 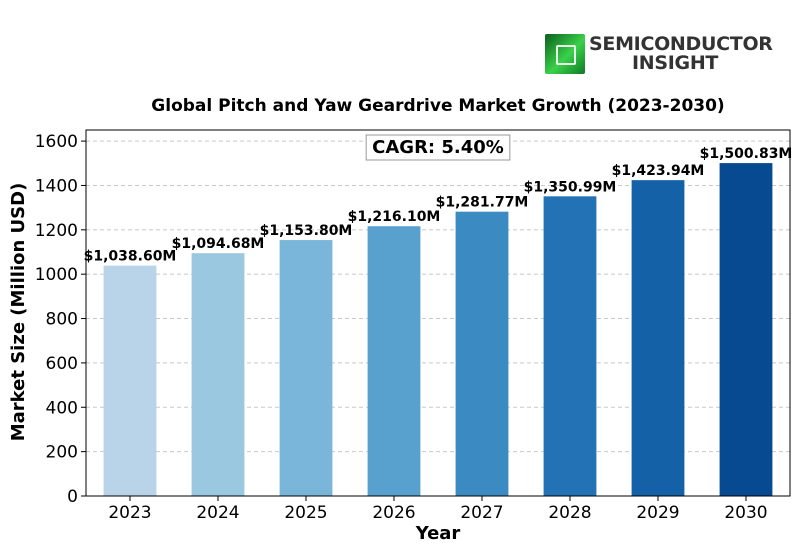 What do you see at coordinates (62, 453) in the screenshot?
I see `y-tick-label: 200` at bounding box center [62, 453].